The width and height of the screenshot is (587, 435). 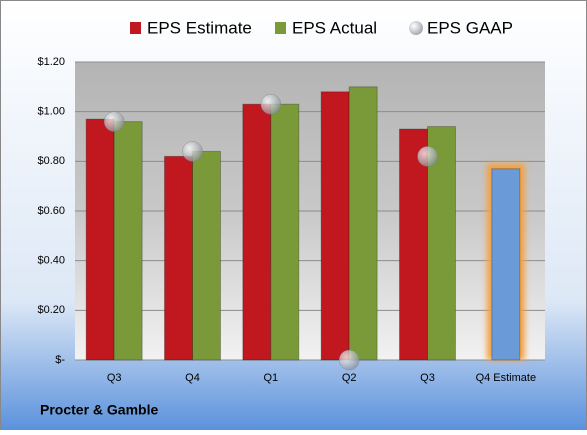 What do you see at coordinates (349, 378) in the screenshot?
I see `x-tick-label: Q2` at bounding box center [349, 378].